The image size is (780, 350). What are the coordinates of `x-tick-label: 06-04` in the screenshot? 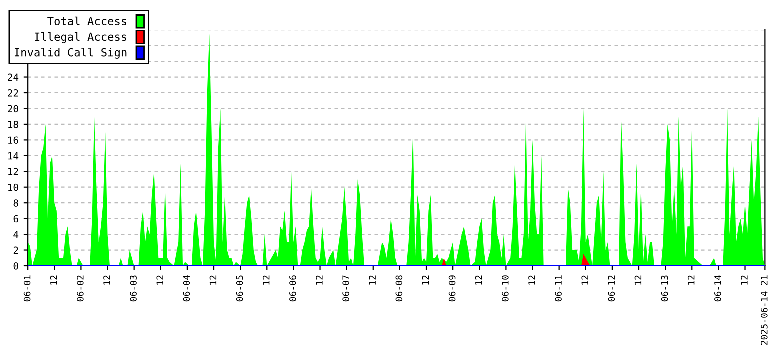 It's located at (186, 288).